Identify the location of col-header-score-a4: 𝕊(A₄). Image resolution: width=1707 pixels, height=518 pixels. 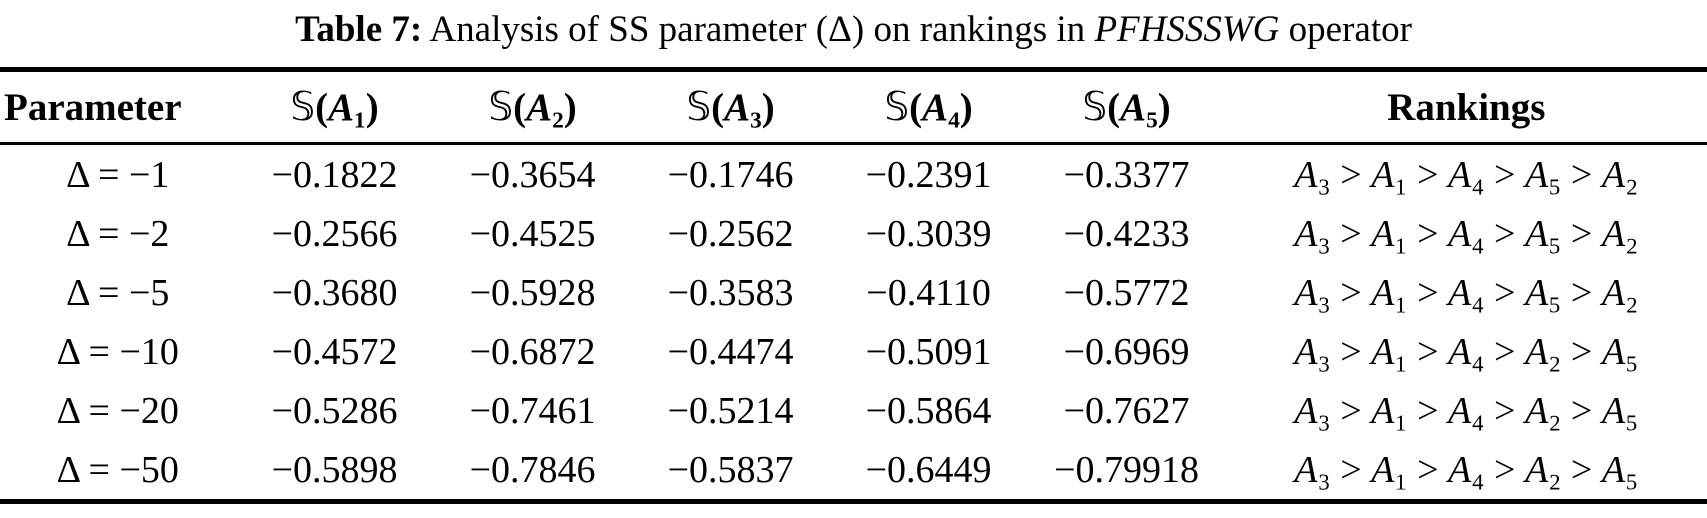
(928, 107).